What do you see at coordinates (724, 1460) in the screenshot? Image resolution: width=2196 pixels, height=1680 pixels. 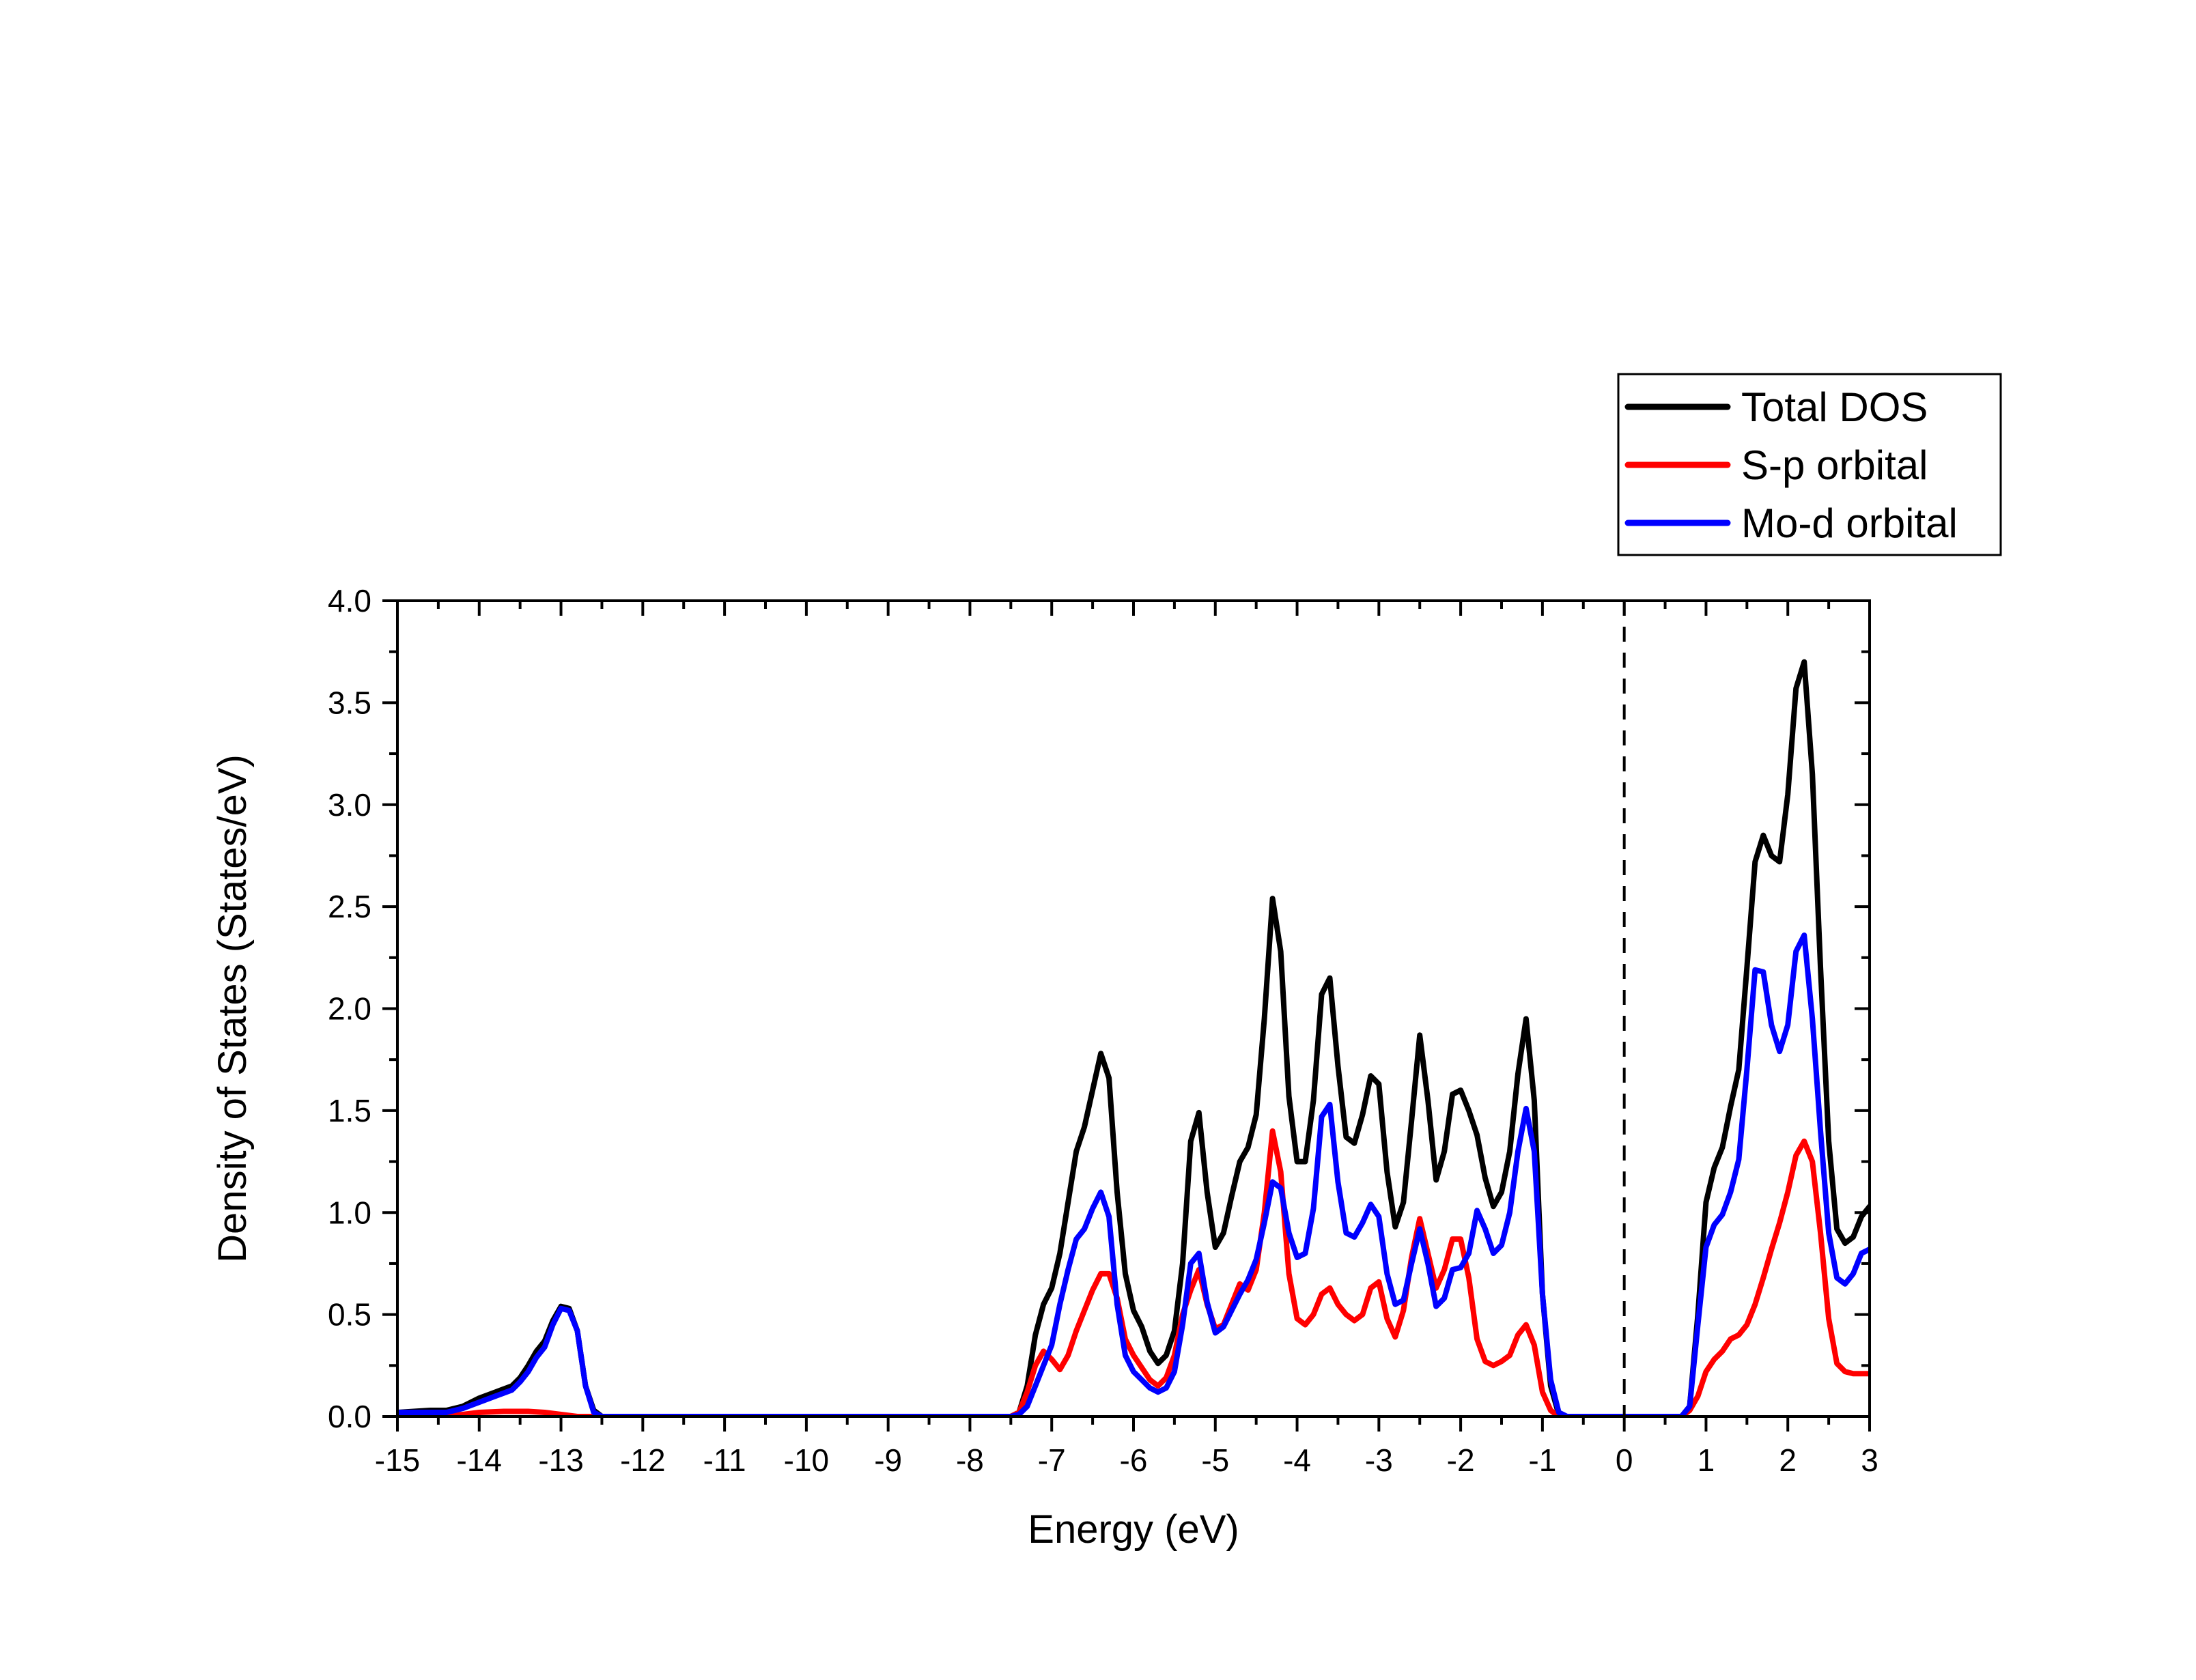 I see `x-tick-label: -11` at bounding box center [724, 1460].